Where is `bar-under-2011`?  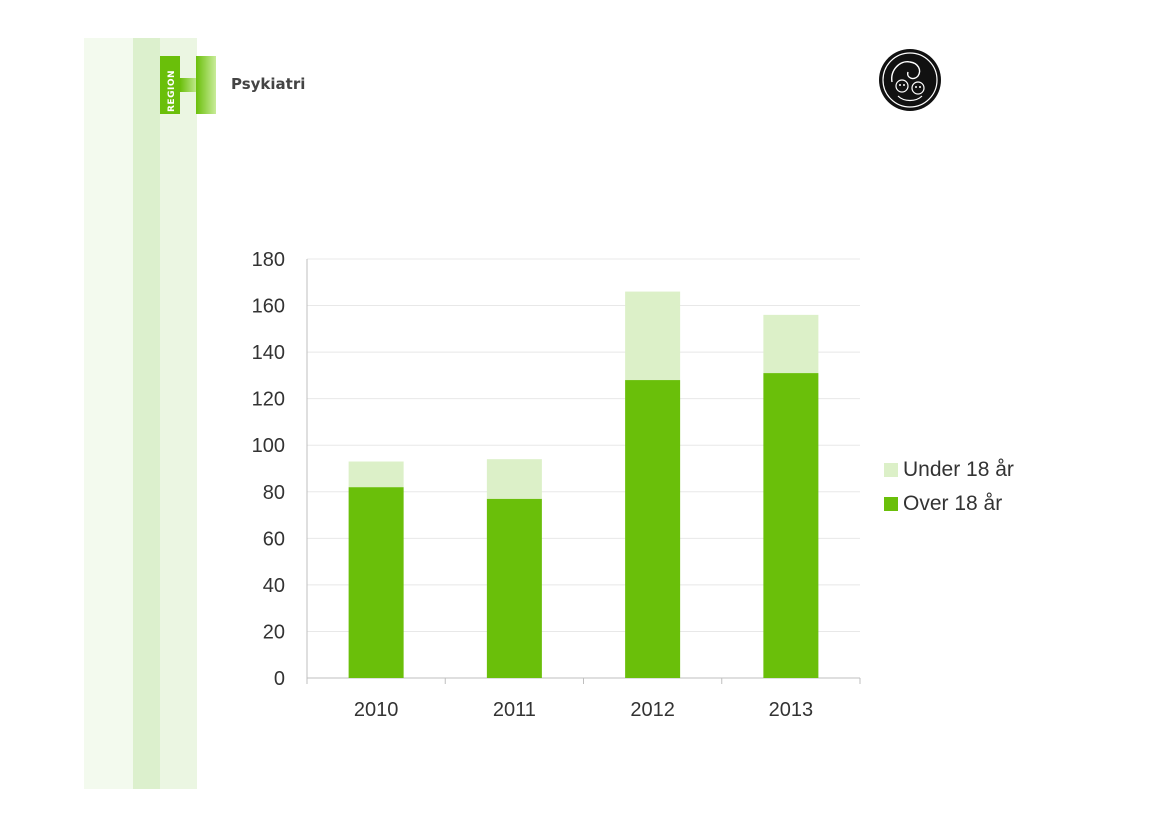
bar-under-2011 is located at coordinates (514, 479).